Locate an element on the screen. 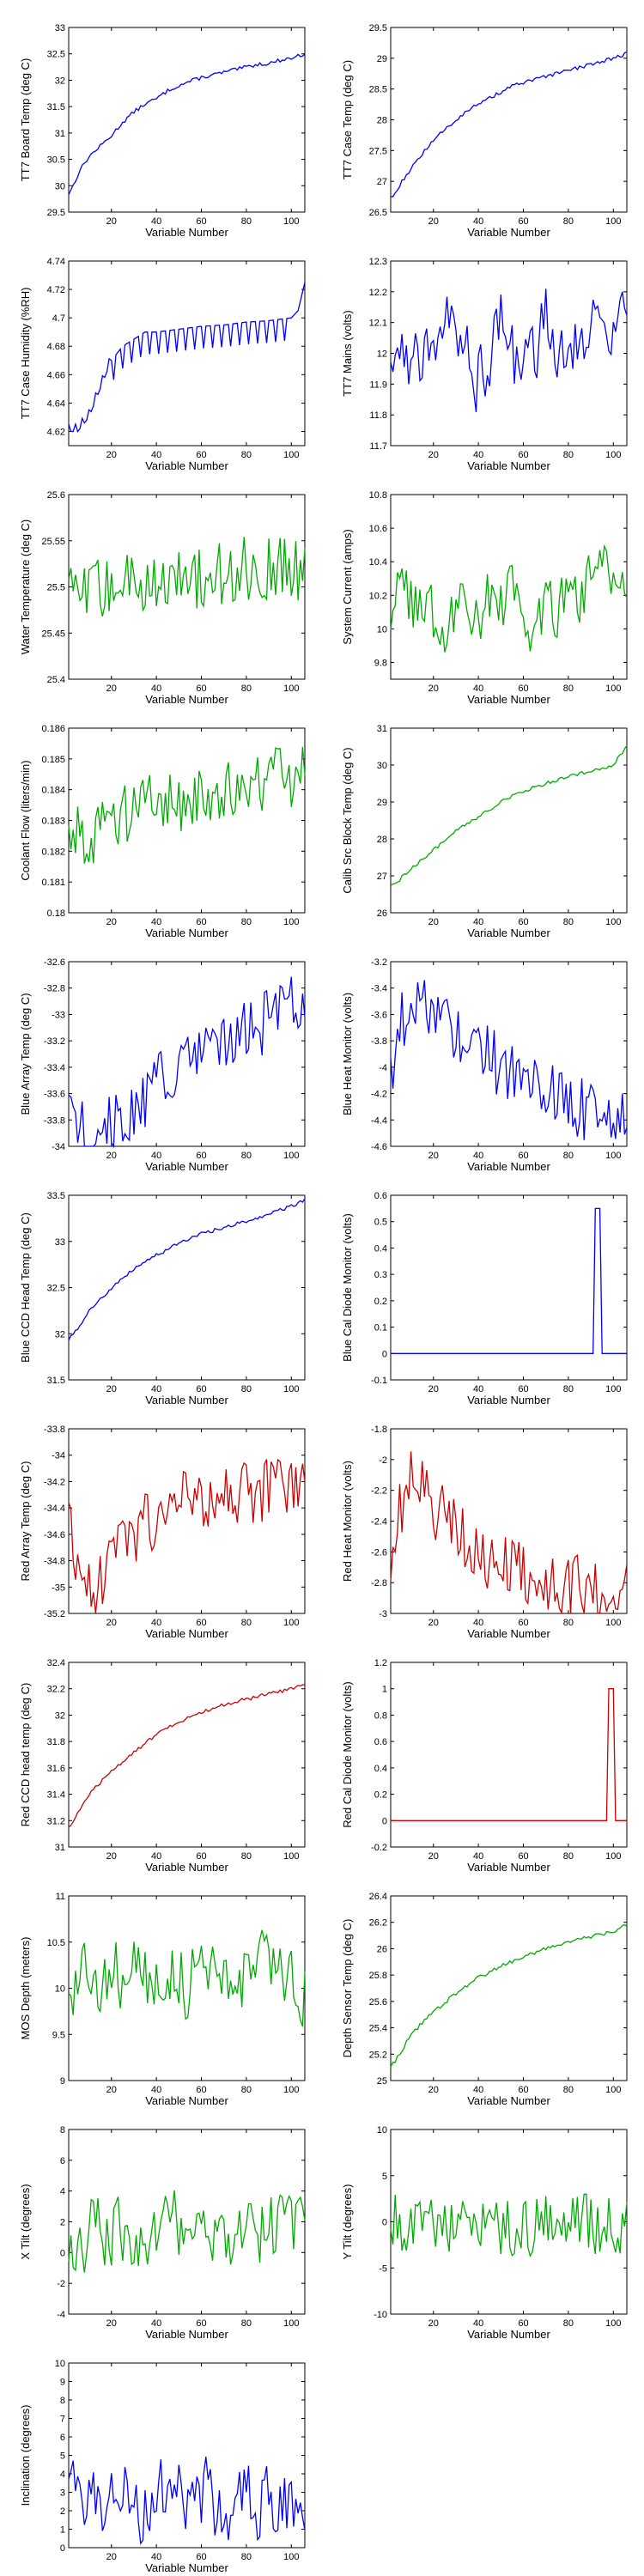  y-tick-label: 12.3 is located at coordinates (378, 262).